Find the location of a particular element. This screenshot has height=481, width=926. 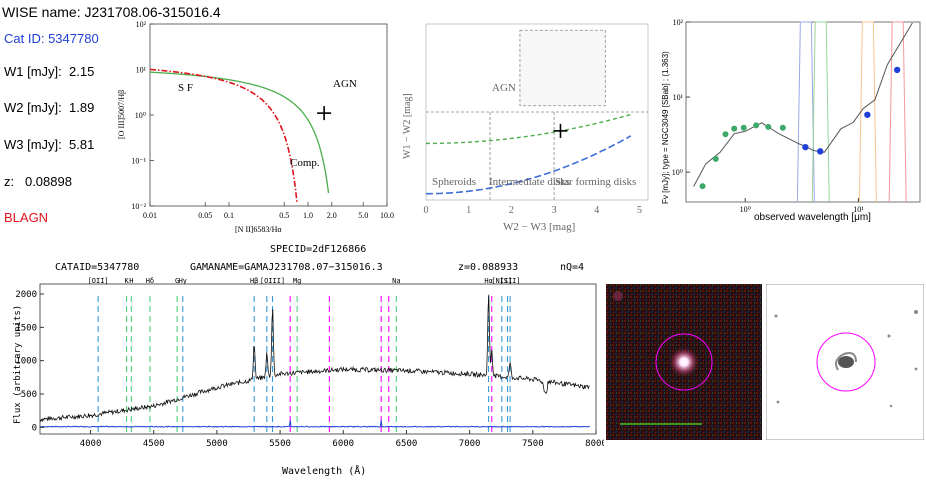

bpt-xlabel: [N II]6583/Hα is located at coordinates (258, 229).